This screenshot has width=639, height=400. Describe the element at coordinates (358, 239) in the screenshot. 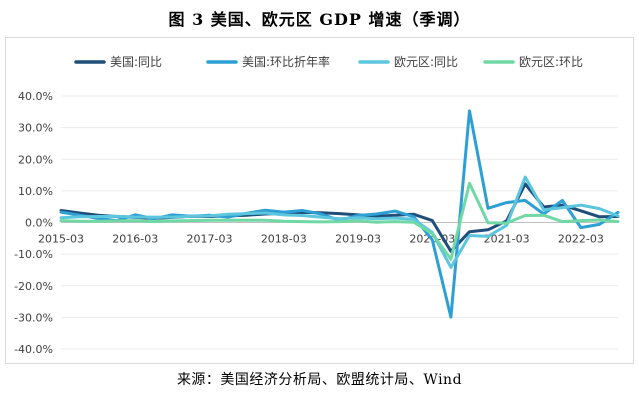

I see `x-tick-label: 2019-03` at that location.